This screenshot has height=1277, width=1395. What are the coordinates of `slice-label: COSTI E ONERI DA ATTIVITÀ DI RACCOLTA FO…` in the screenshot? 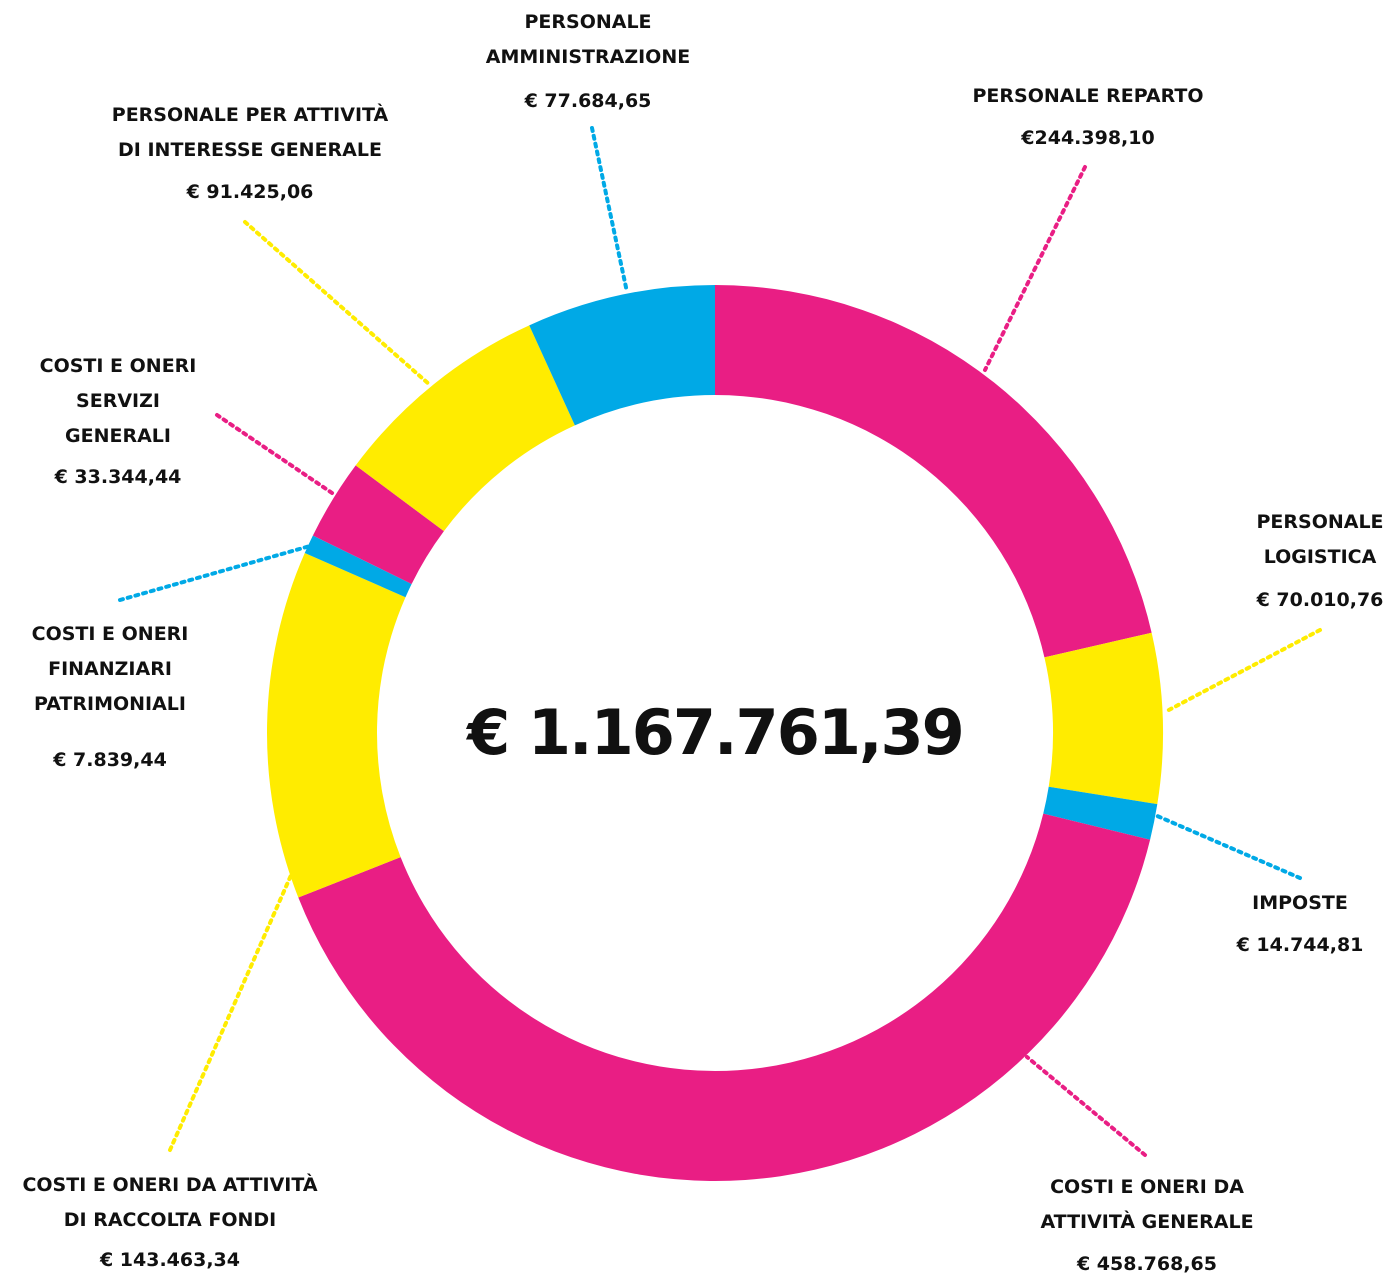 It's located at (170, 1202).